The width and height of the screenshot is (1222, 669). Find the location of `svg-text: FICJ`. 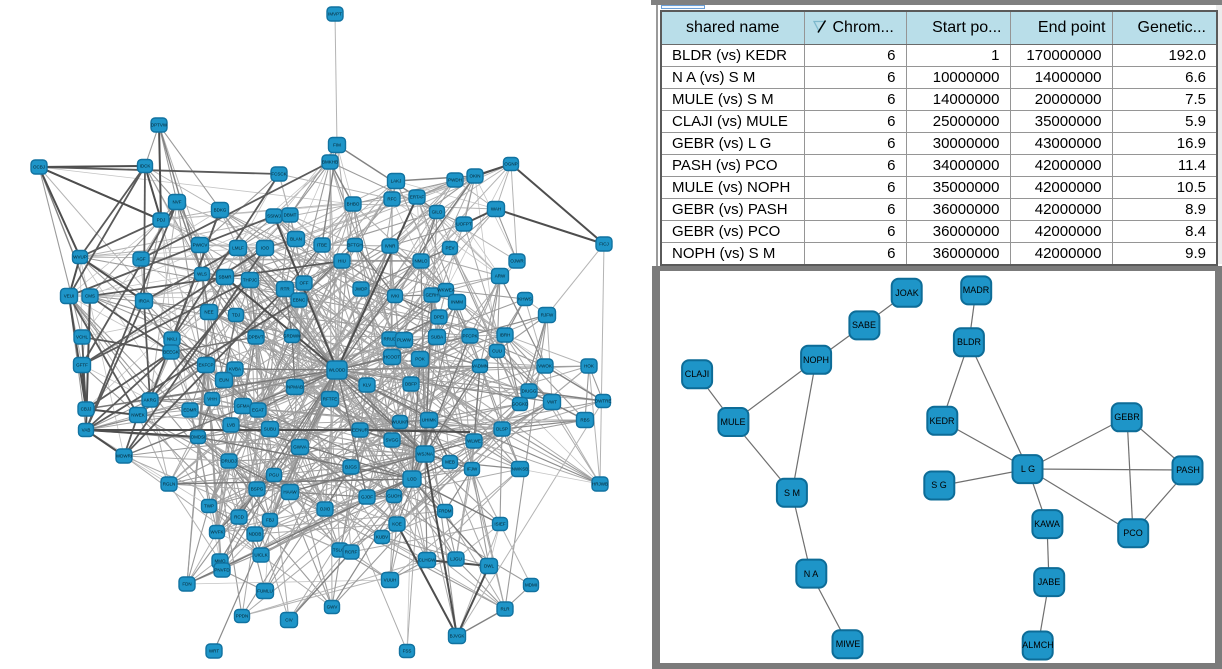

svg-text: FICJ is located at coordinates (604, 244).